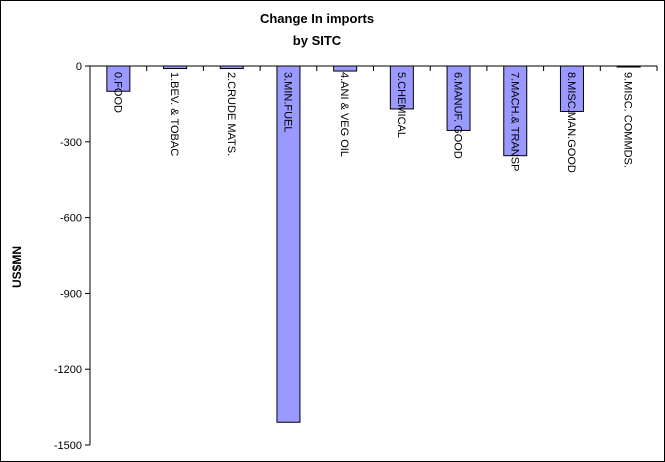 The width and height of the screenshot is (665, 462). Describe the element at coordinates (317, 18) in the screenshot. I see `chart-title: Change In imports` at that location.